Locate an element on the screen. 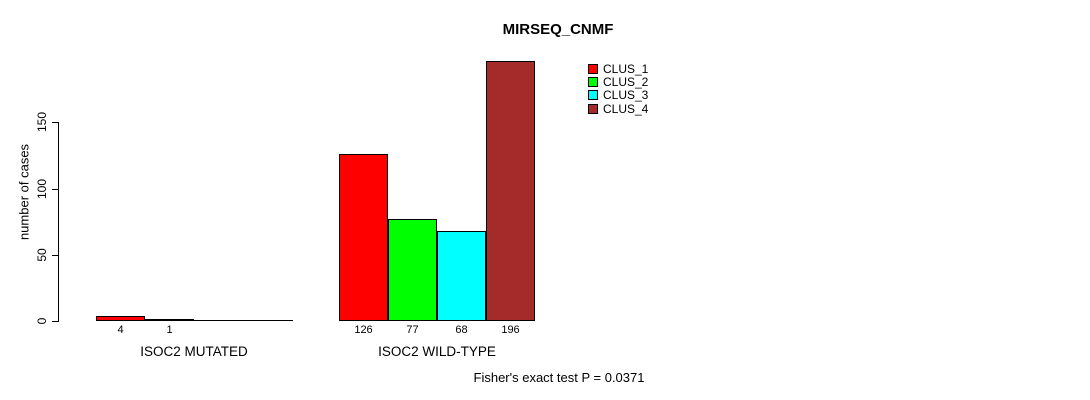 Image resolution: width=1090 pixels, height=400 pixels. y-axis-tick-label: 50 is located at coordinates (42, 255).